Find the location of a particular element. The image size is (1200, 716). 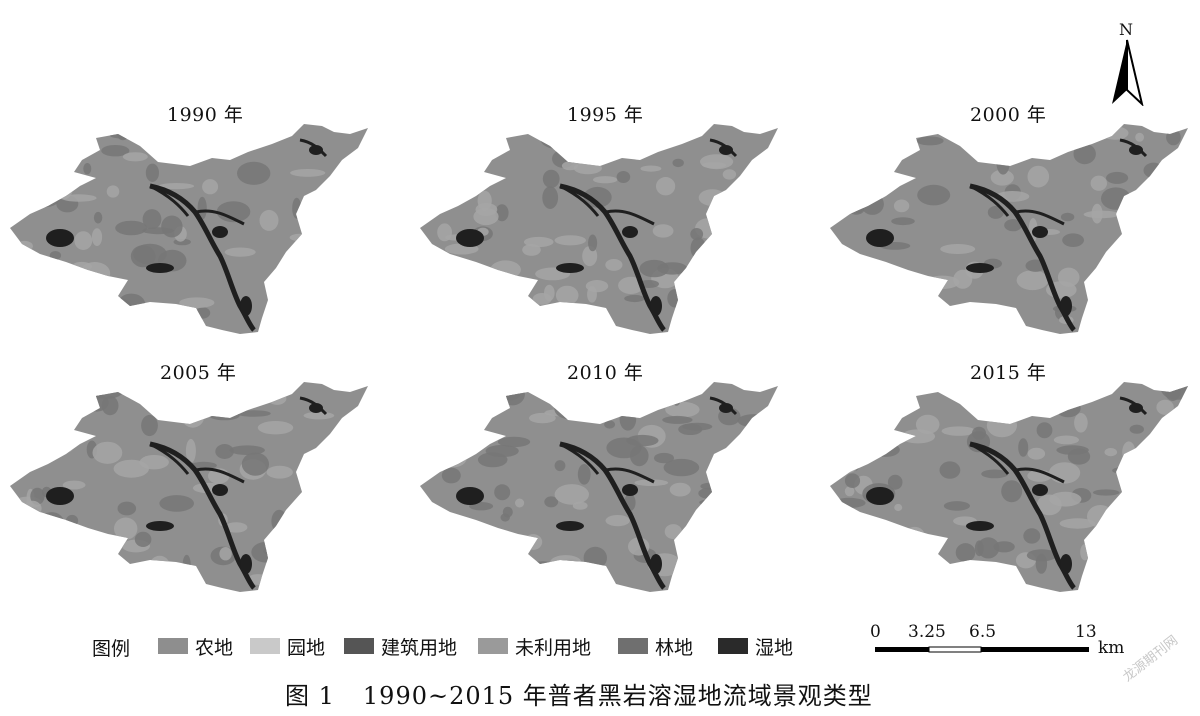

legend-item-garden: 园地 is located at coordinates (287, 646).